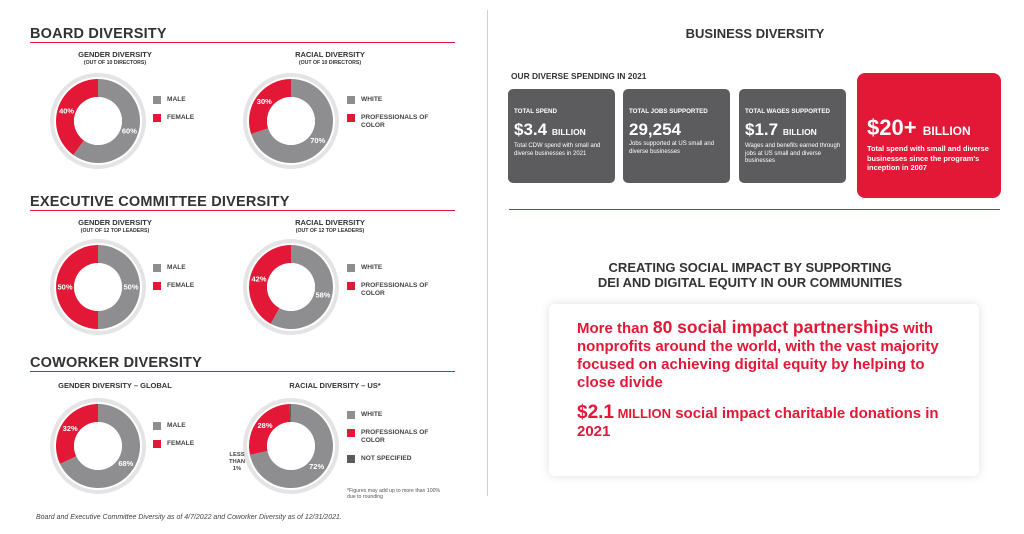 This screenshot has width=1024, height=534. I want to click on exec-gender-legend: MALE FEMALE, so click(173, 282).